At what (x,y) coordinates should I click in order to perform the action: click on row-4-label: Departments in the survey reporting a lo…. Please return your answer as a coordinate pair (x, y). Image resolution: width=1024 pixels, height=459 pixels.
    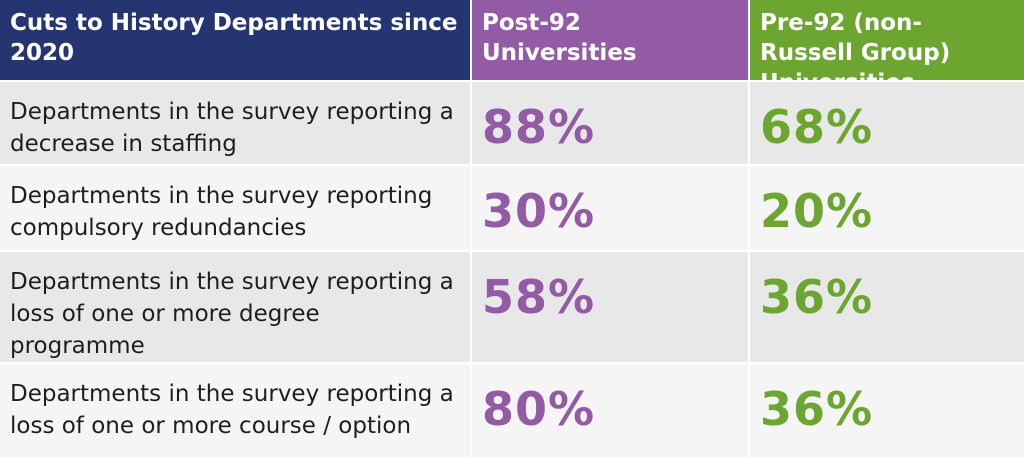
    Looking at the image, I should click on (236, 411).